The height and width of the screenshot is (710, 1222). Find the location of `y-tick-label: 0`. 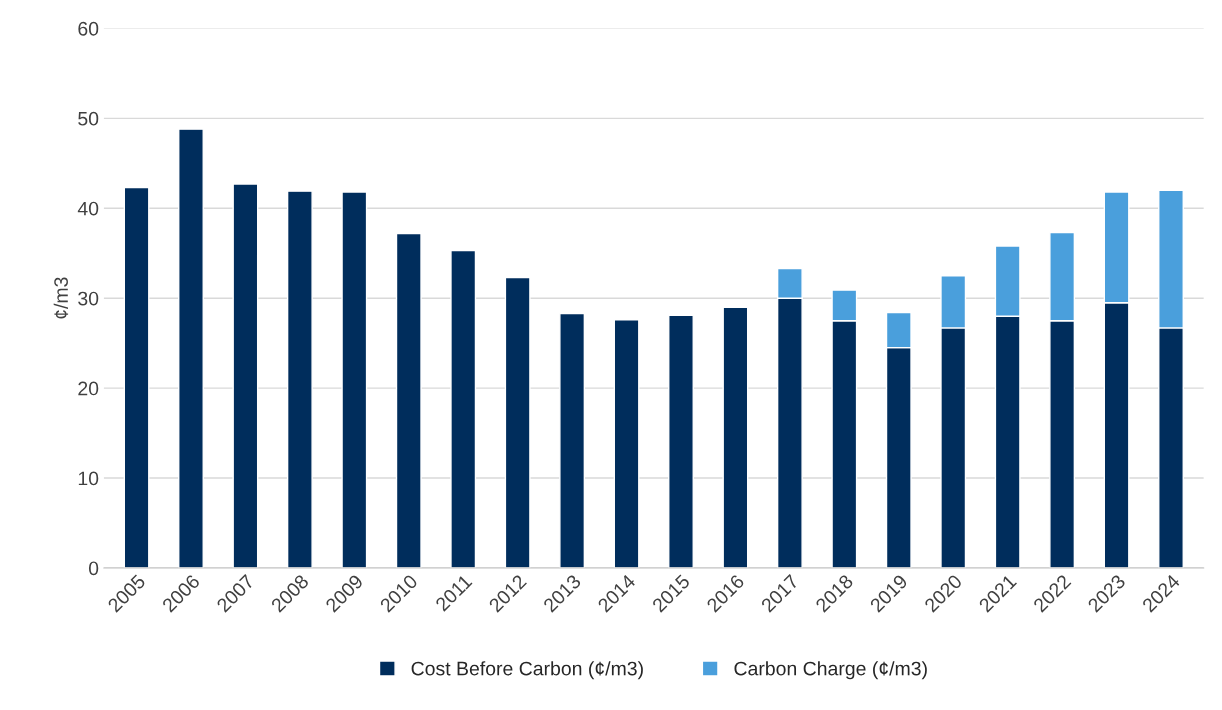

y-tick-label: 0 is located at coordinates (93, 568).